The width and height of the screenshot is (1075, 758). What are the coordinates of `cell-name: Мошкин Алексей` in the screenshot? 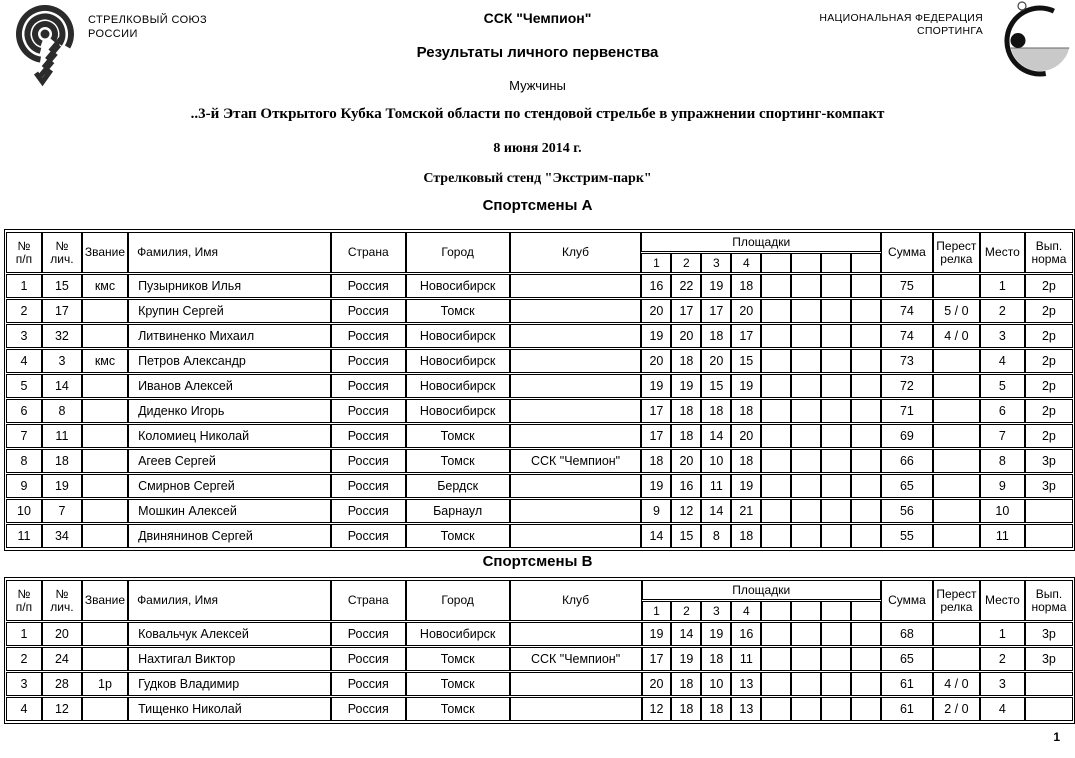 It's located at (229, 511).